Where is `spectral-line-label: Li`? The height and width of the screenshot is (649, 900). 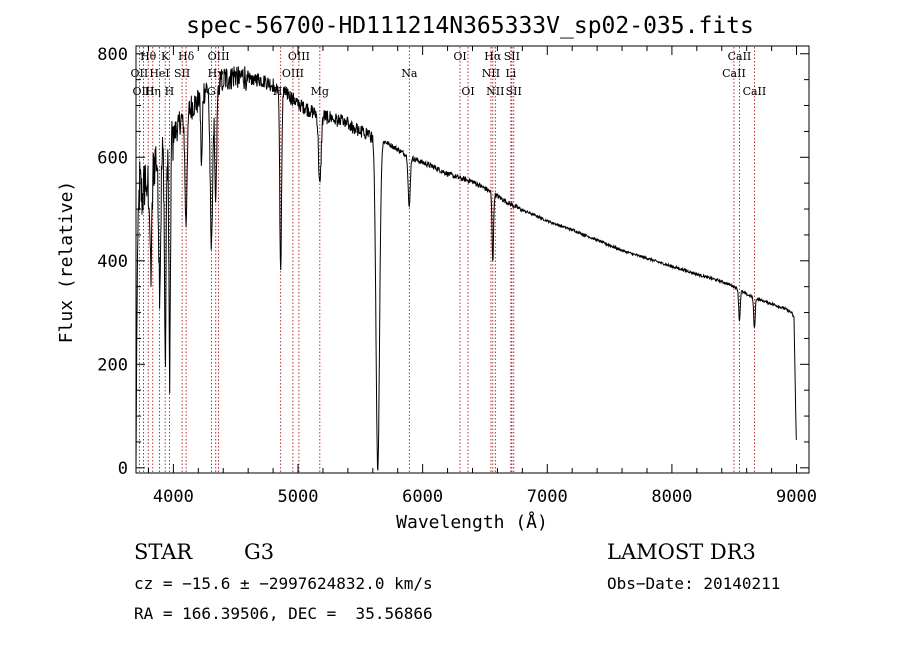
spectral-line-label: Li is located at coordinates (510, 73).